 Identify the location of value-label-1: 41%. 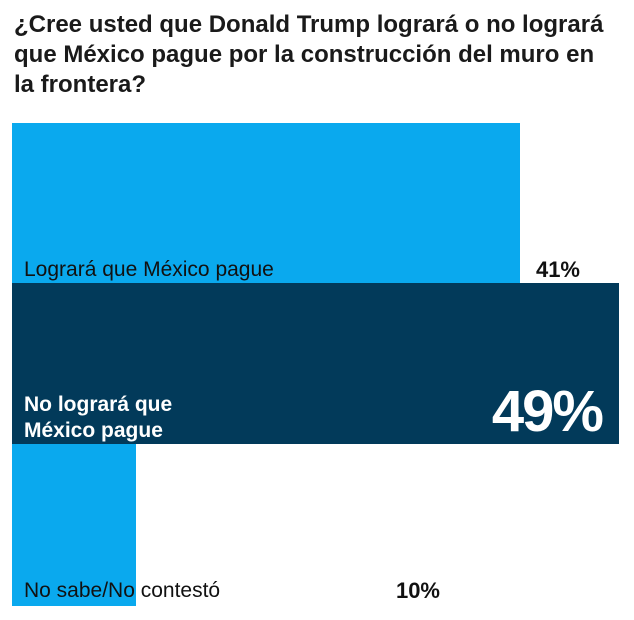
(557, 269).